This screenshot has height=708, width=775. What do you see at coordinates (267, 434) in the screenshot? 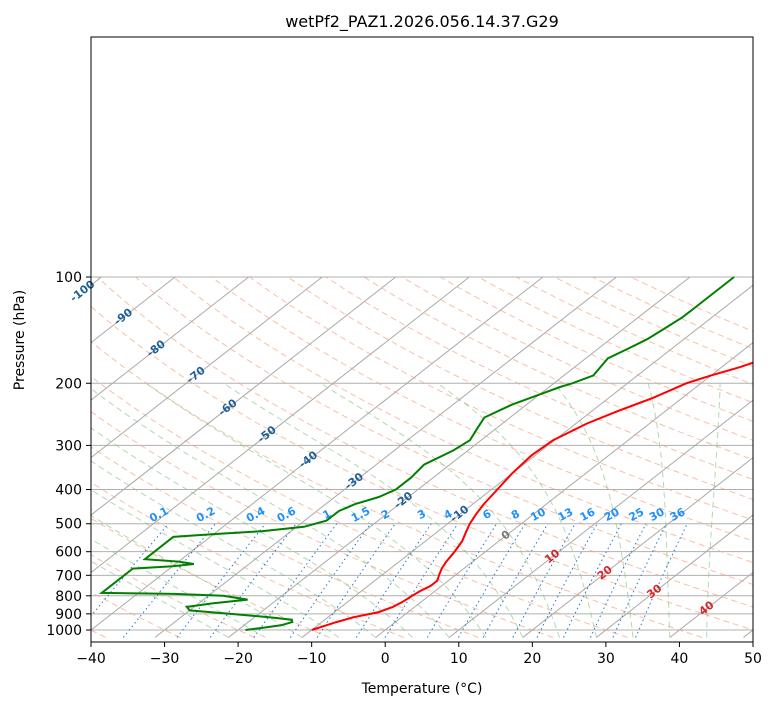
I see `isotherm-label: -50` at bounding box center [267, 434].